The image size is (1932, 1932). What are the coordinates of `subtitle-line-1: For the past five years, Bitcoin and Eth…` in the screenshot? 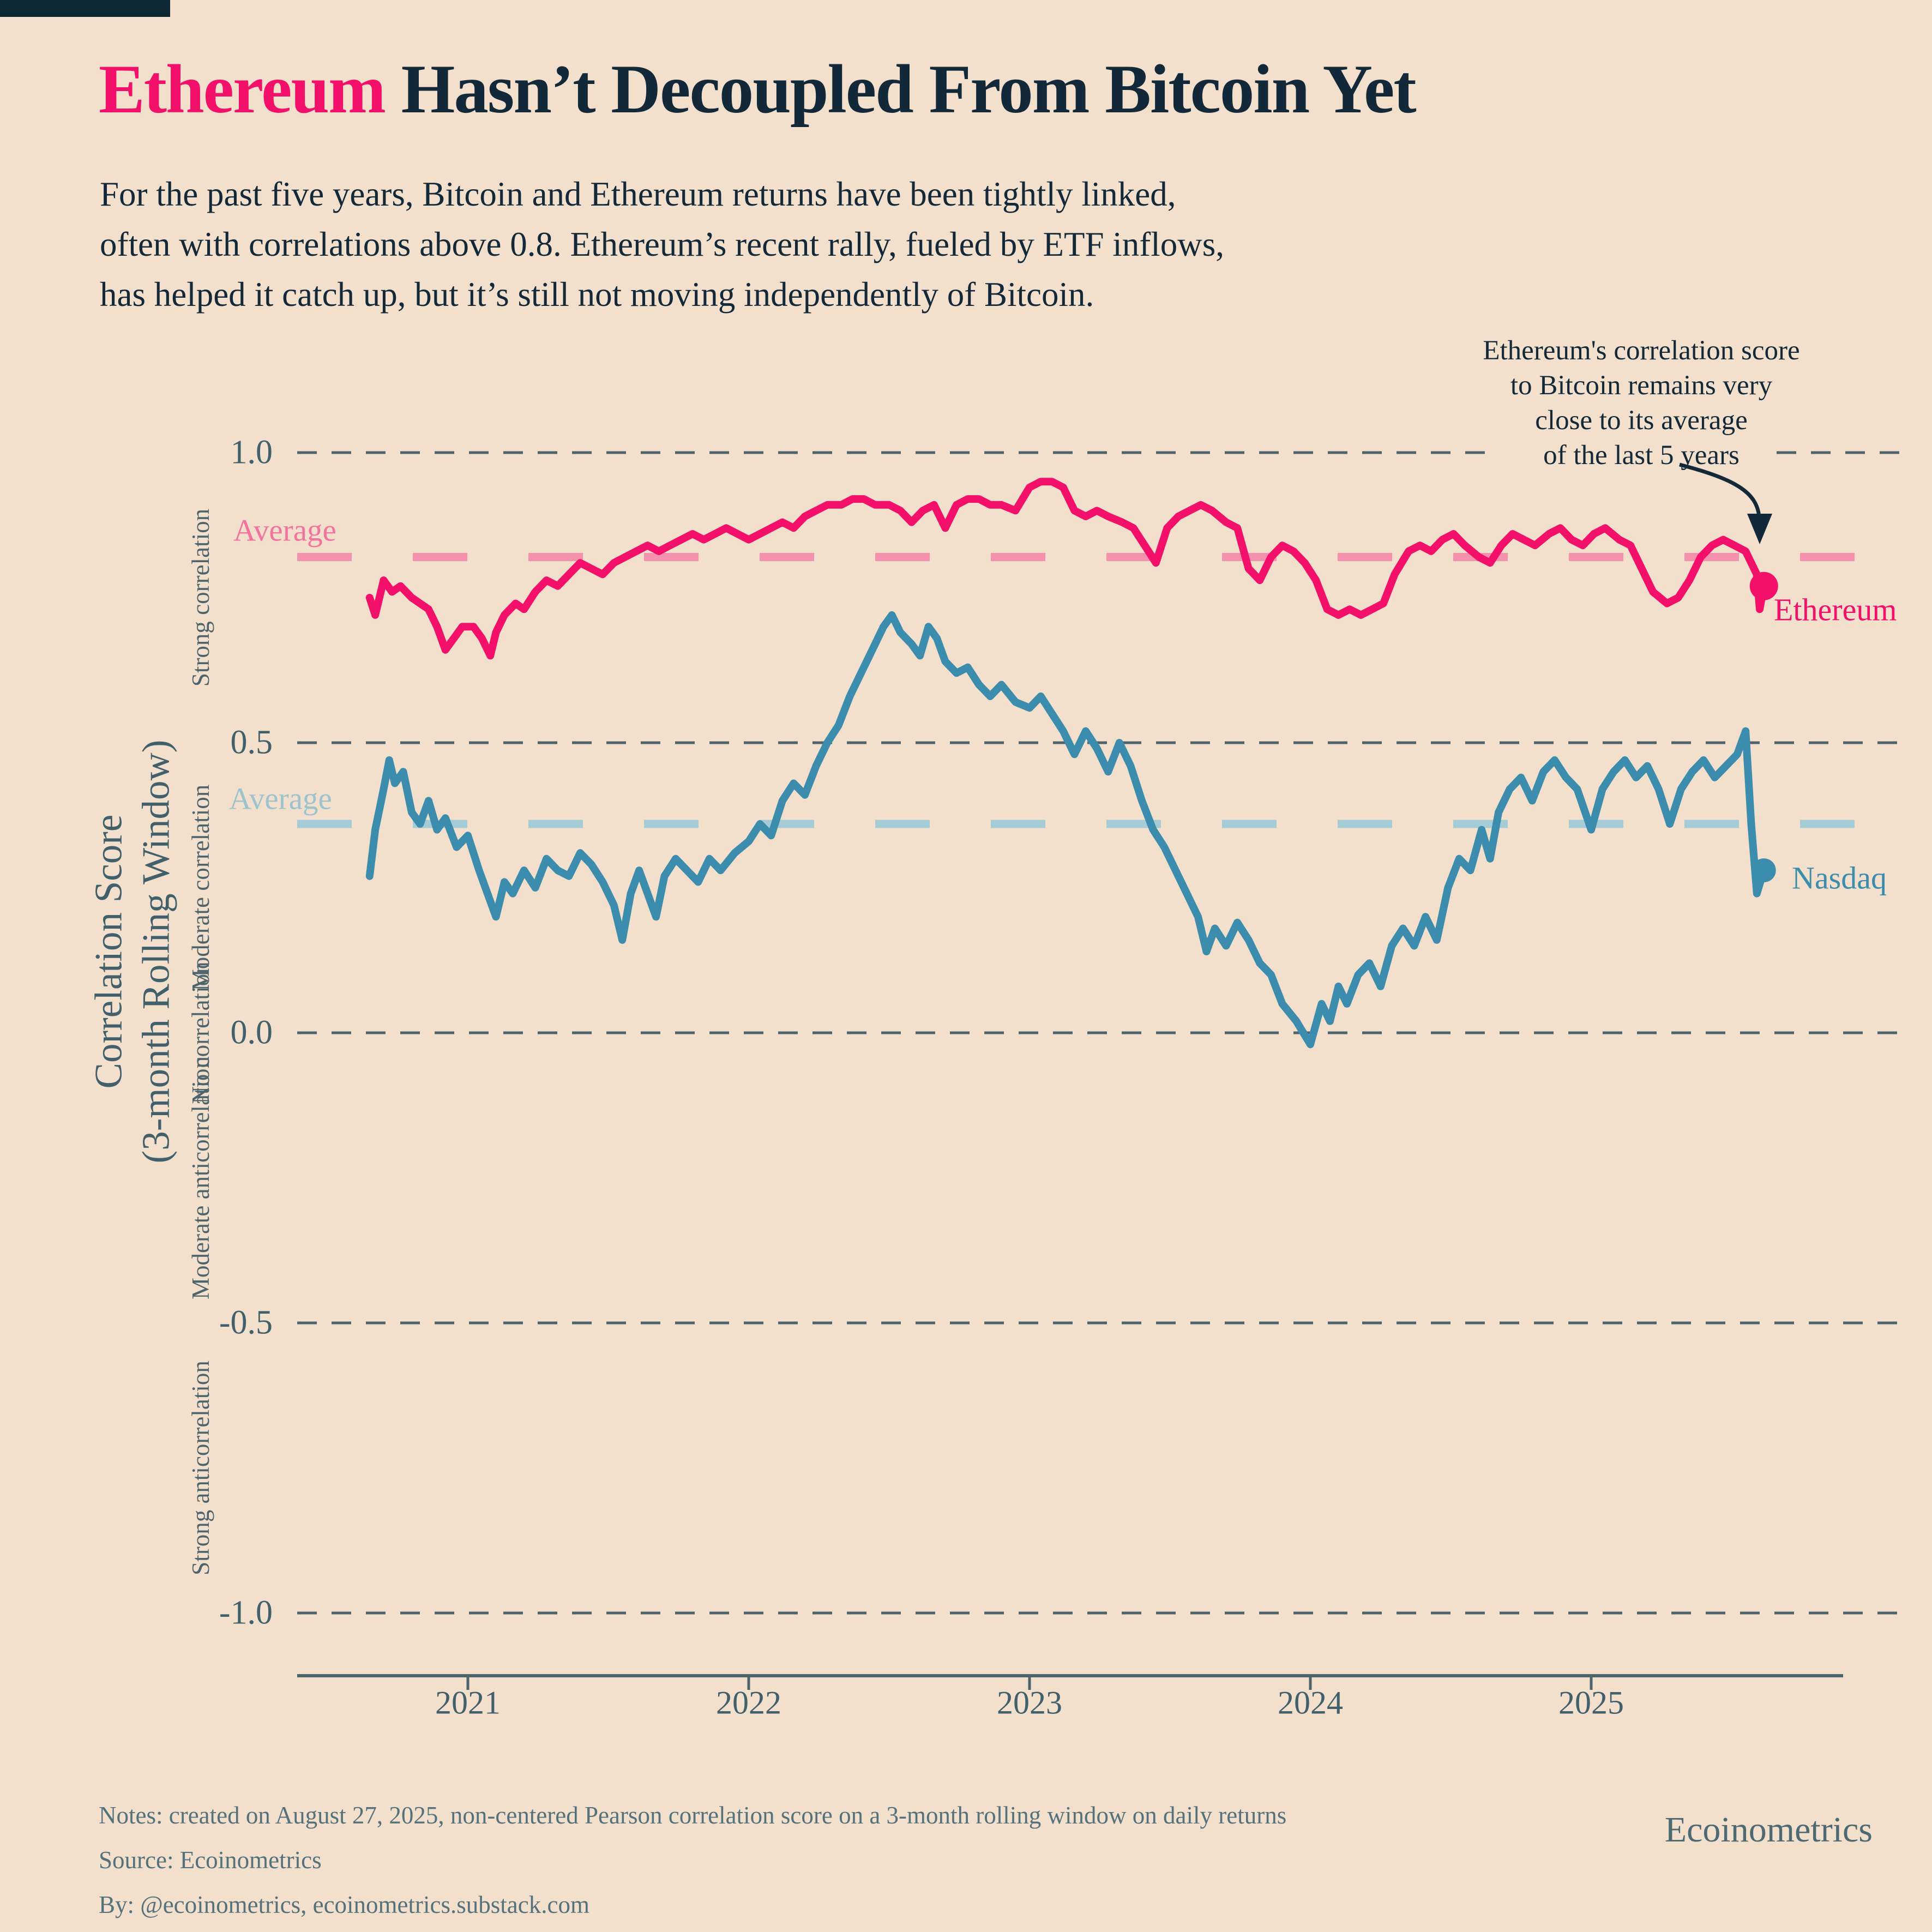 It's located at (638, 194).